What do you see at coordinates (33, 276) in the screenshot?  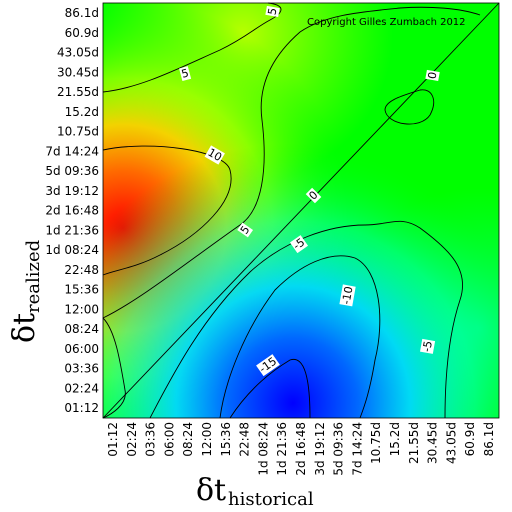 I see `y-axis-subscript: realized` at bounding box center [33, 276].